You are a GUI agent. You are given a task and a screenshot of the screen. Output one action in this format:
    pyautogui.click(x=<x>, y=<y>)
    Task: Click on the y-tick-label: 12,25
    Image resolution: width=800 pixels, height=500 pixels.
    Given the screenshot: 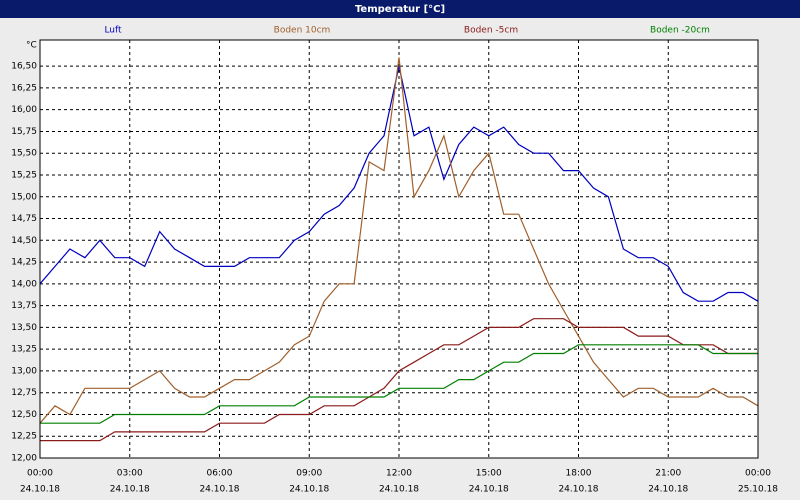 What is the action you would take?
    pyautogui.click(x=24, y=437)
    